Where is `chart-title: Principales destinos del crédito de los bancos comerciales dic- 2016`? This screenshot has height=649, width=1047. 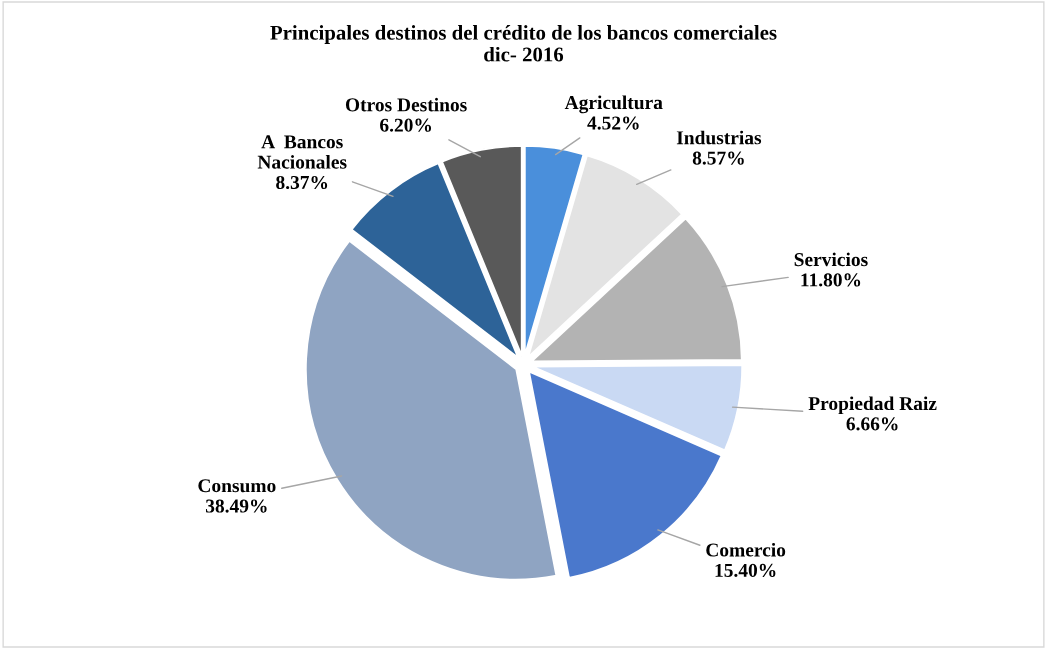
chart-title: Principales destinos del crédito de los bancos comerciales dic- 2016 is located at coordinates (523, 43).